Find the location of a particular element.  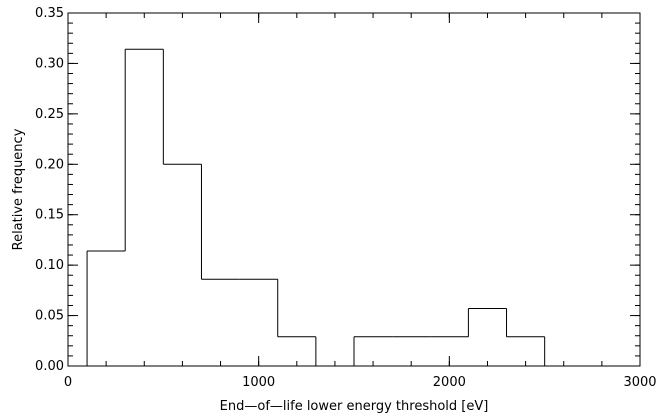

y-tick-label: 0.35 is located at coordinates (49, 13).